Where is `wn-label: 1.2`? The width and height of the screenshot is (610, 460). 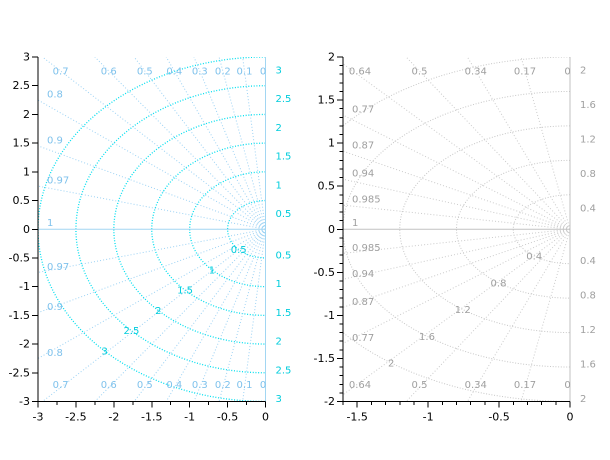 wn-label: 1.2 is located at coordinates (463, 310).